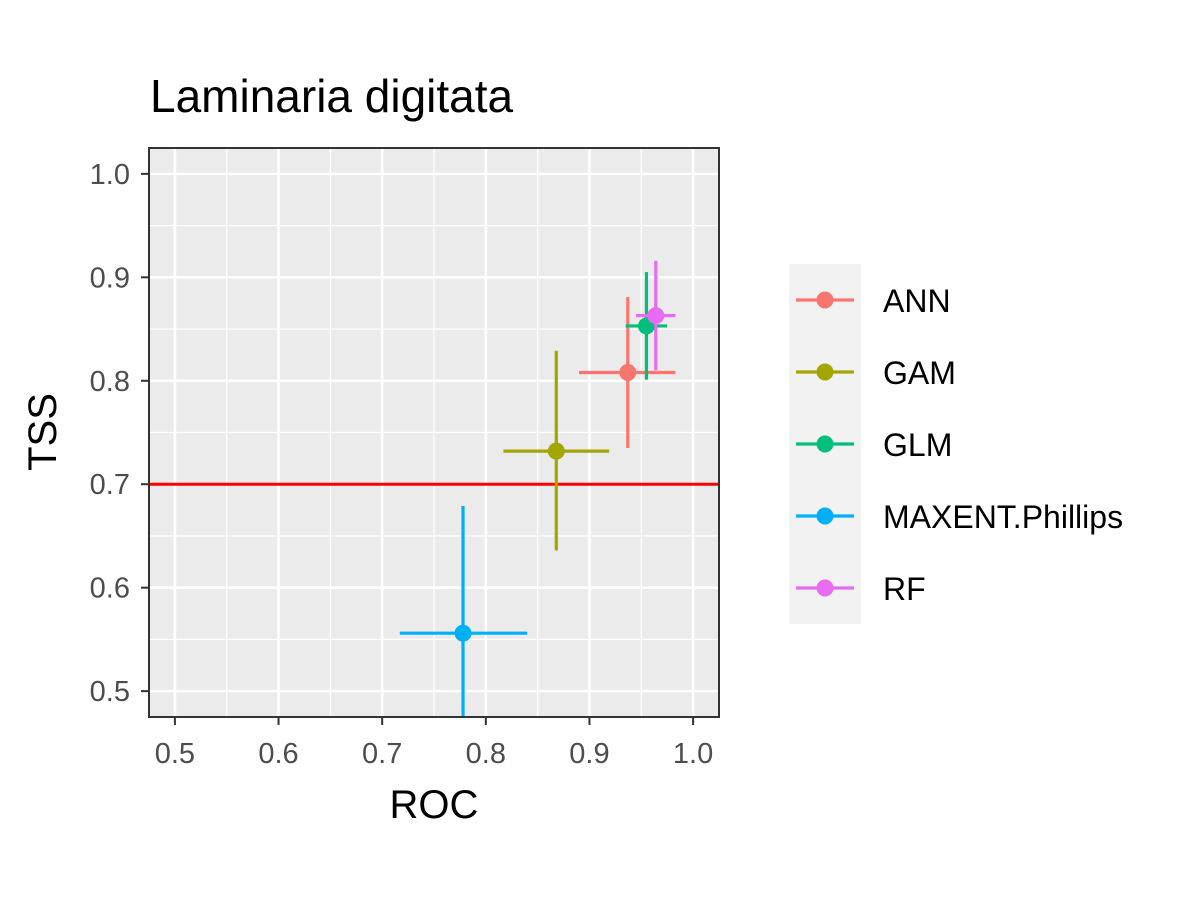 The height and width of the screenshot is (900, 1200). Describe the element at coordinates (861, 589) in the screenshot. I see `legend-item-rf: RF` at that location.